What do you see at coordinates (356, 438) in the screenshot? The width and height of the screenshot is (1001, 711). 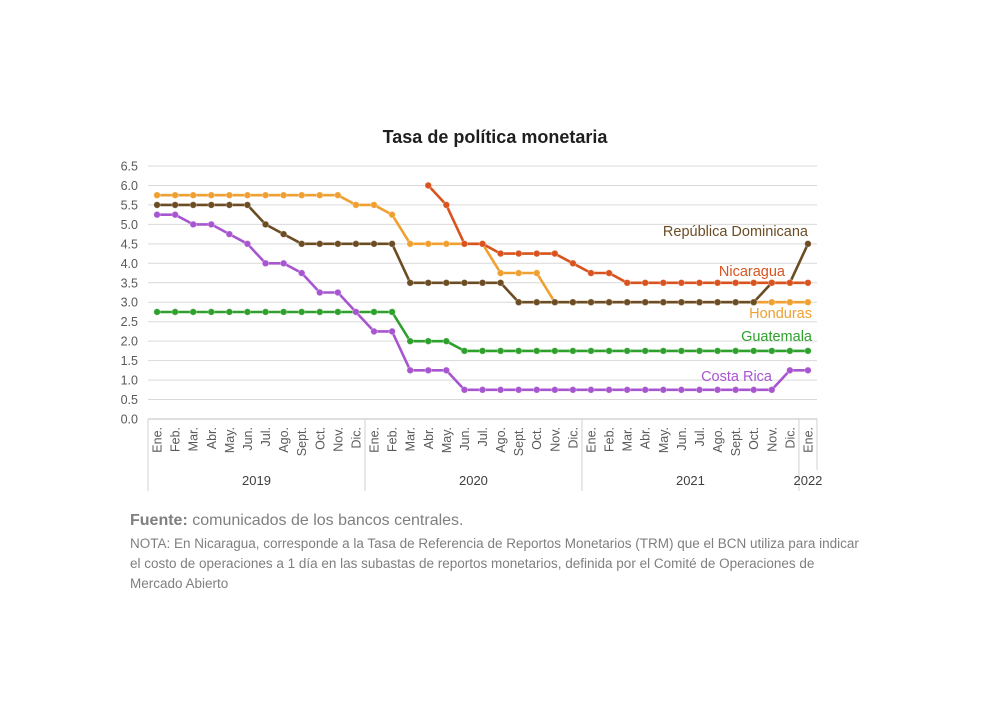 I see `x-tick-label: Dic.` at bounding box center [356, 438].